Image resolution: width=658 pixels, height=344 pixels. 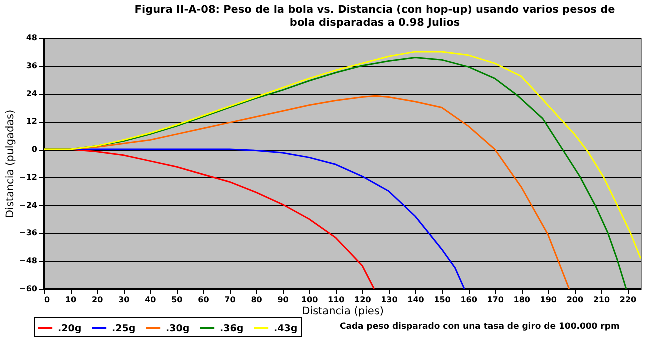 I want to click on y-tick-label: 48, so click(x=32, y=38).